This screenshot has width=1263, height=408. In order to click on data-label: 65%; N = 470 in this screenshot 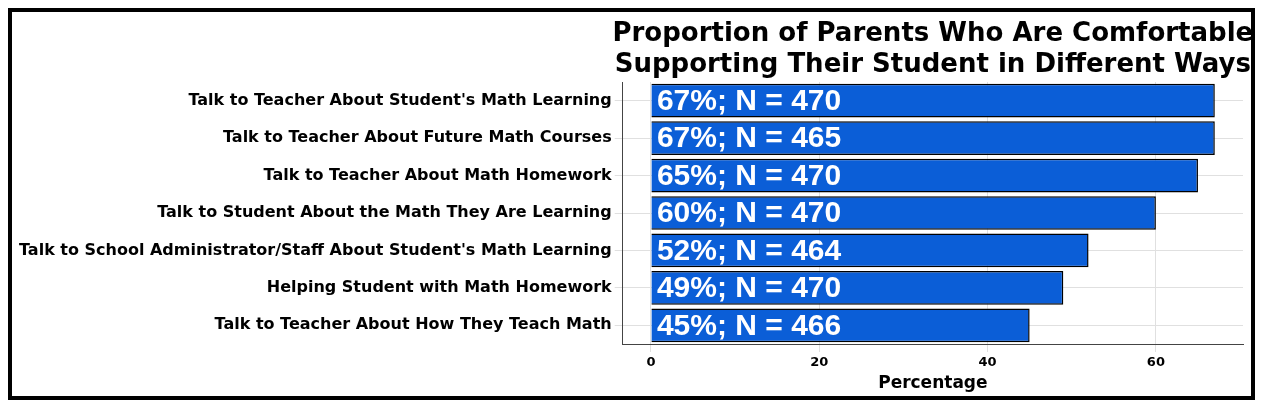, I will do `click(749, 174)`.